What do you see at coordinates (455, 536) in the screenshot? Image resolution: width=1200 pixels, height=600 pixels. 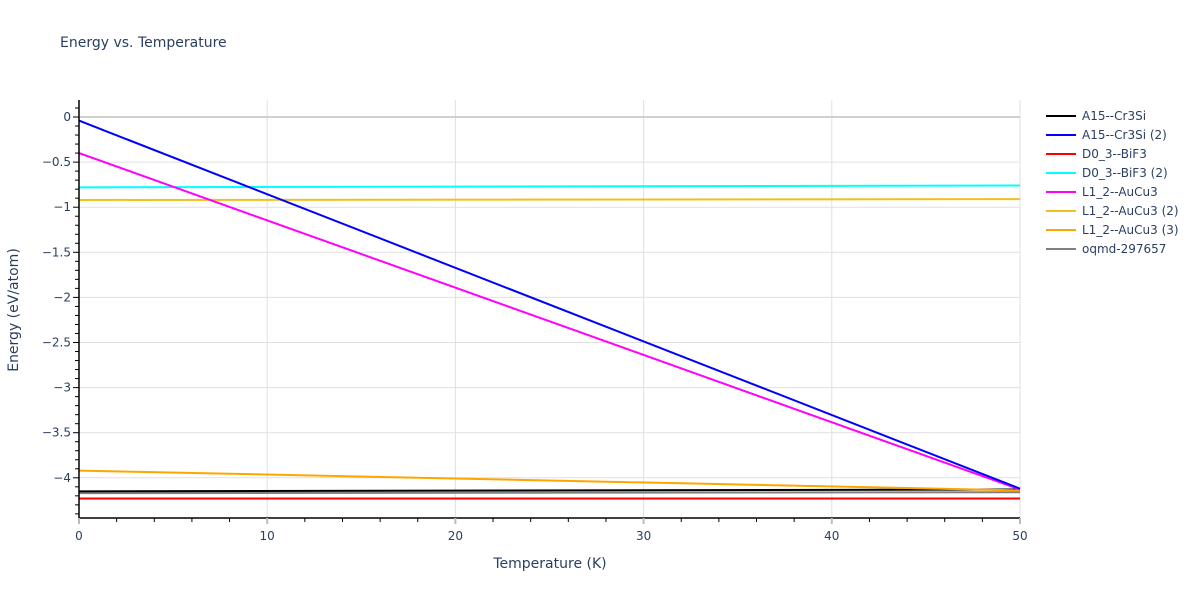 I see `x-tick-label: 20` at bounding box center [455, 536].